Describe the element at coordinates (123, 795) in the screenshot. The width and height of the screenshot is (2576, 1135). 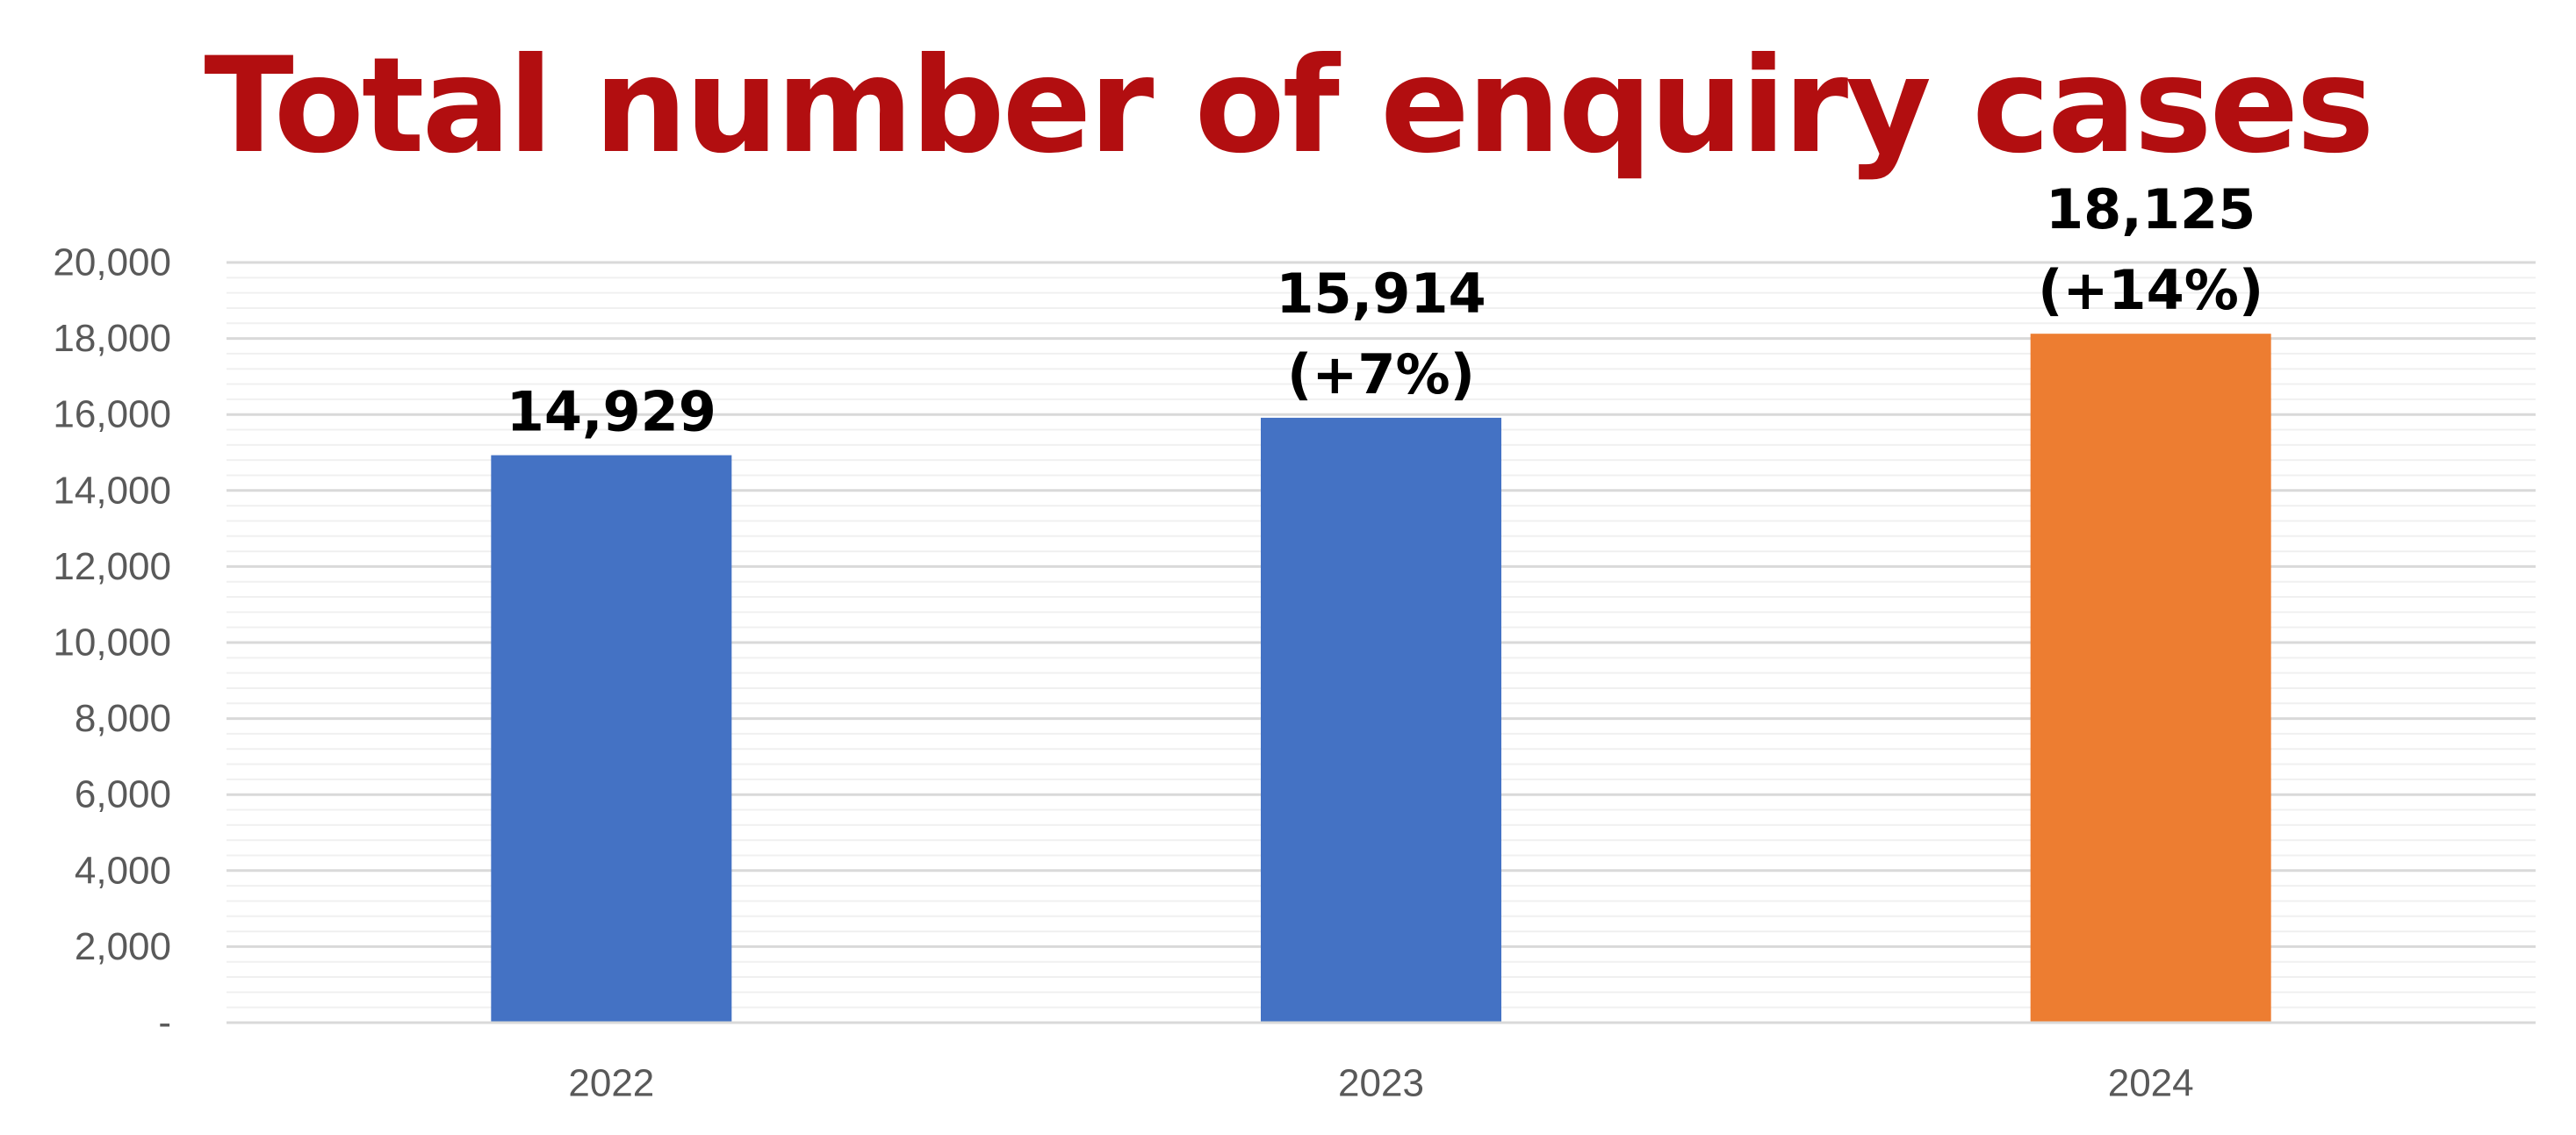
I see `y-tick-label: 6,000` at that location.